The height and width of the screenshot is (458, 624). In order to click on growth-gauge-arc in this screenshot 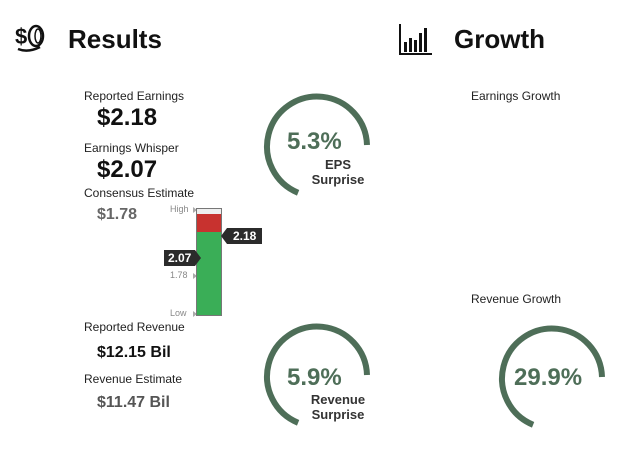, I will do `click(552, 376)`.